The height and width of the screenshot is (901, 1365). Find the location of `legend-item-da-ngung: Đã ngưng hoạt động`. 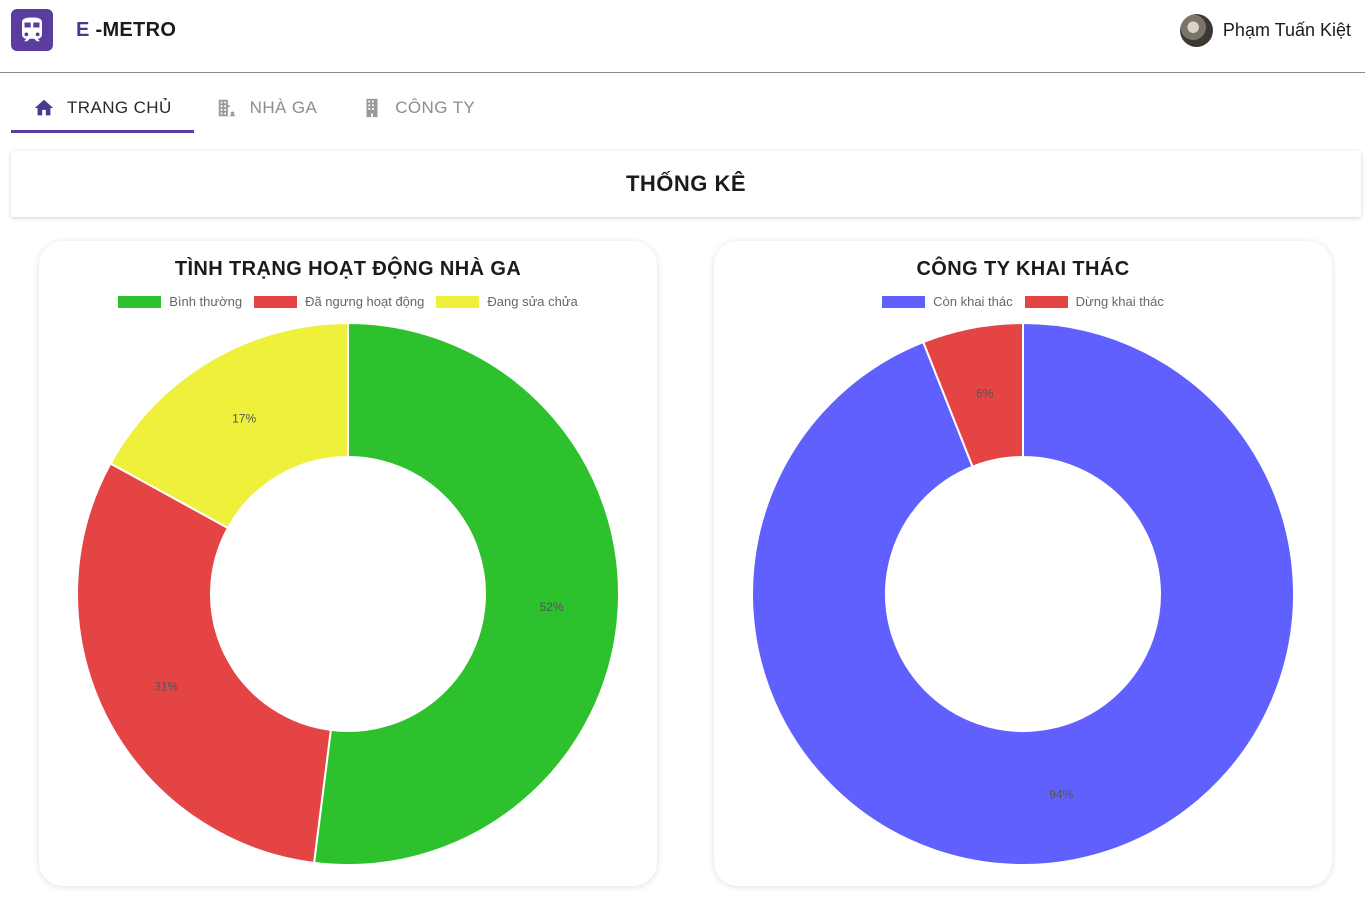

legend-item-da-ngung: Đã ngưng hoạt động is located at coordinates (339, 301).